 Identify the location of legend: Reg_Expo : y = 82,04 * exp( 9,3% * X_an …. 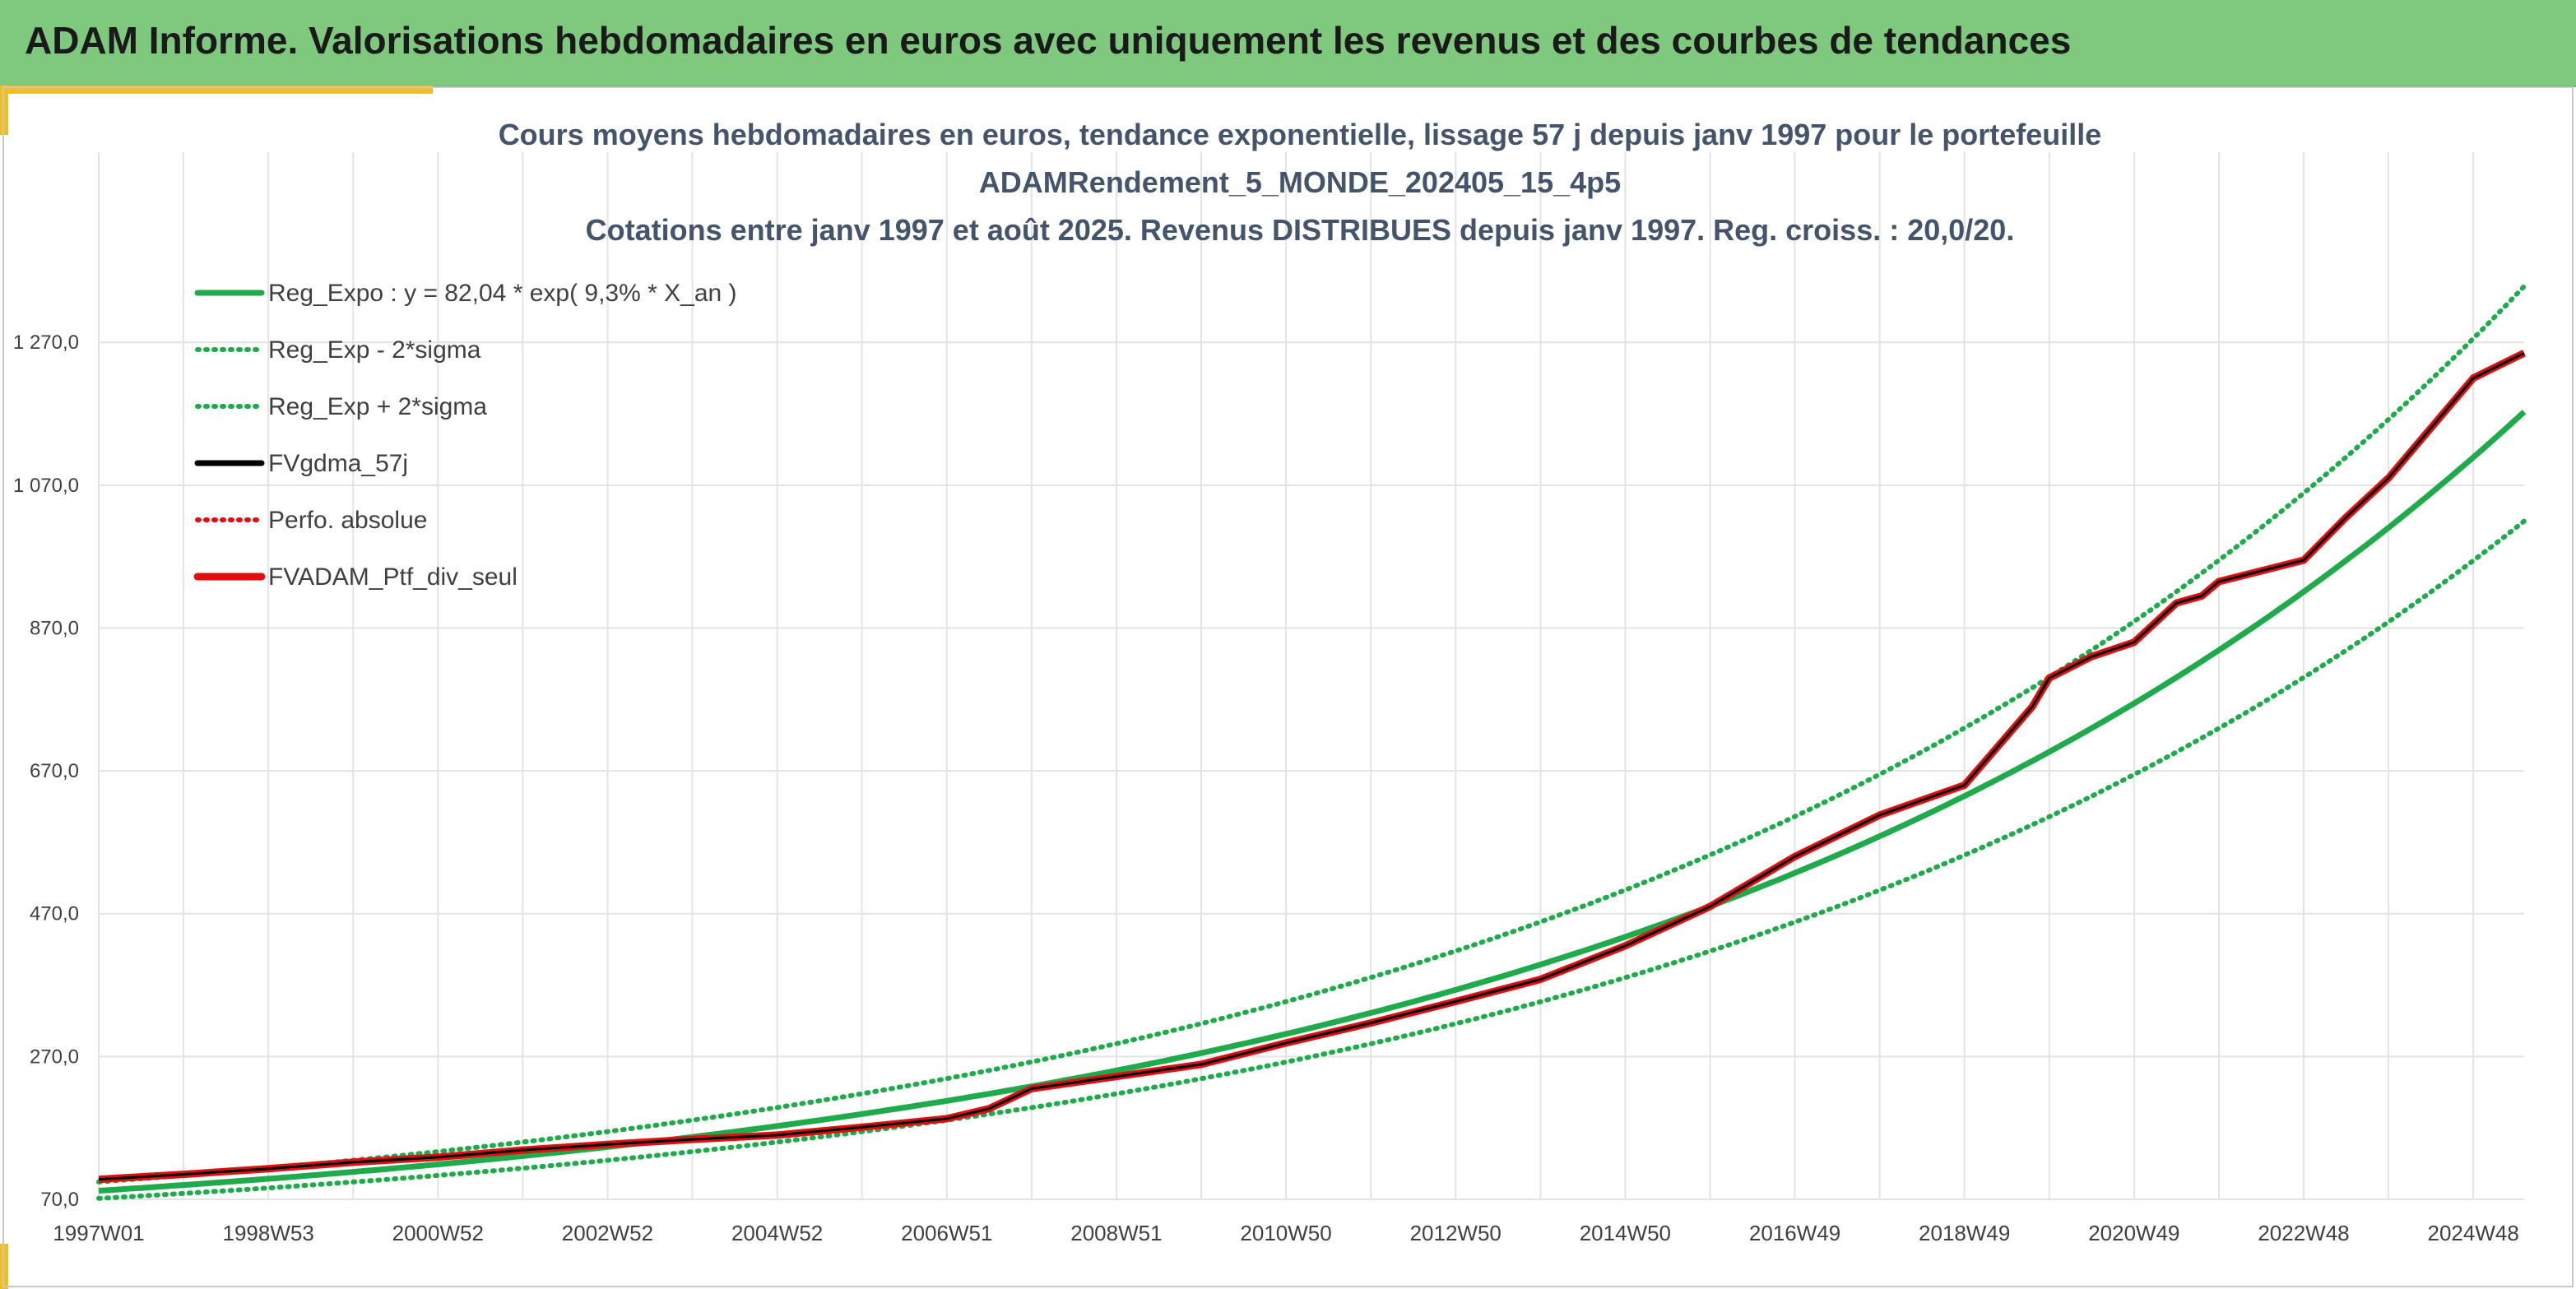
(465, 435).